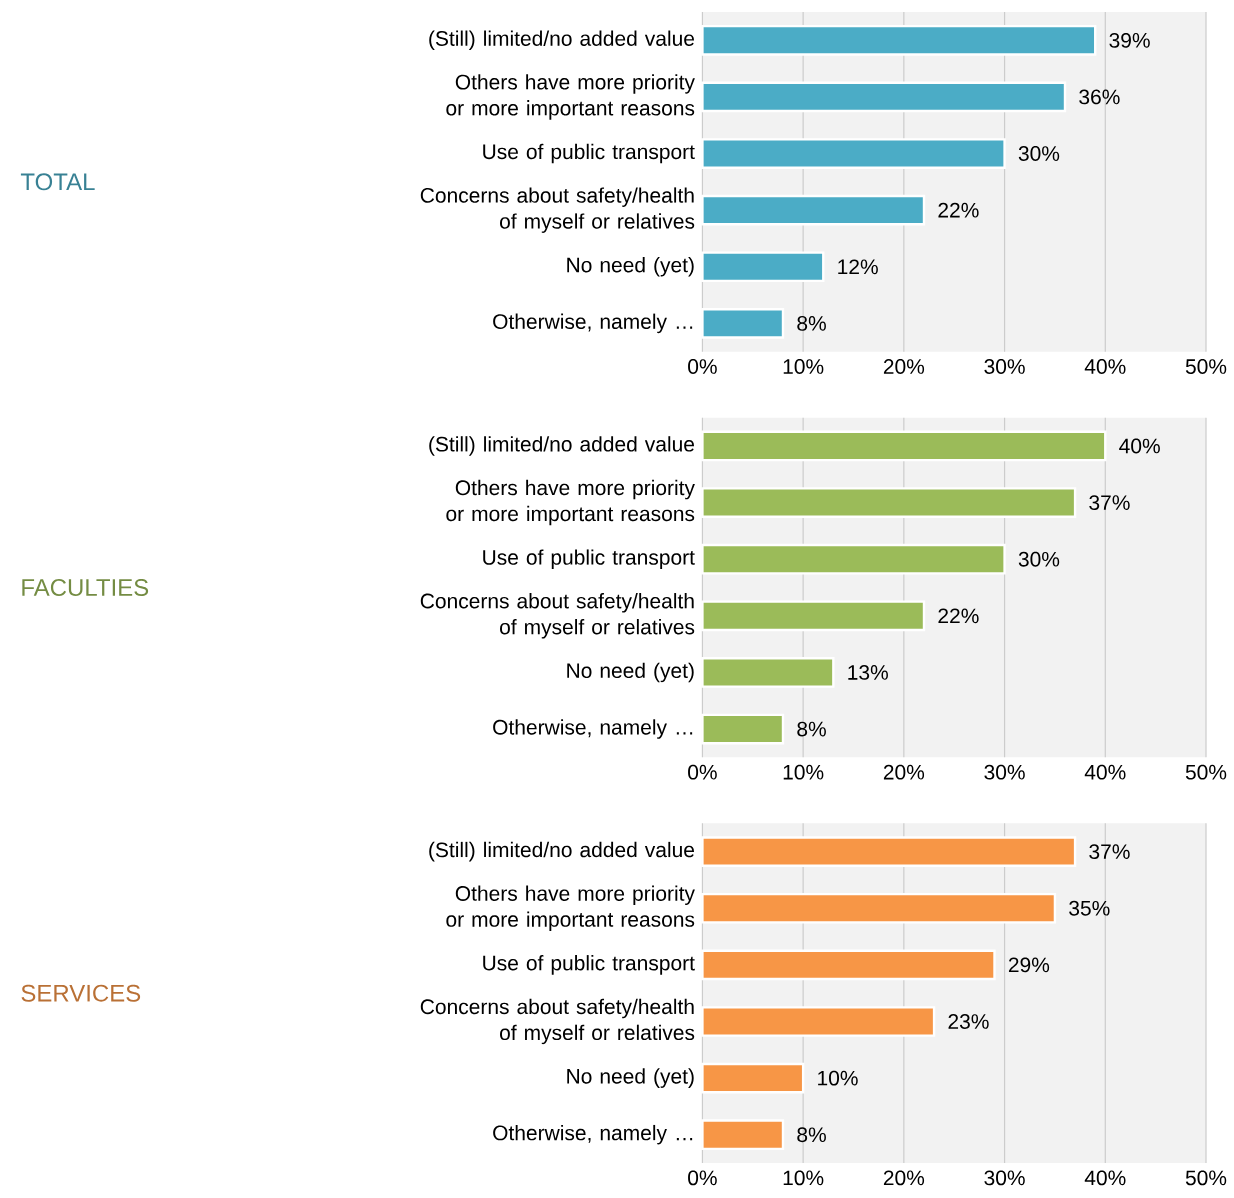  What do you see at coordinates (858, 267) in the screenshot?
I see `data-label: 12%` at bounding box center [858, 267].